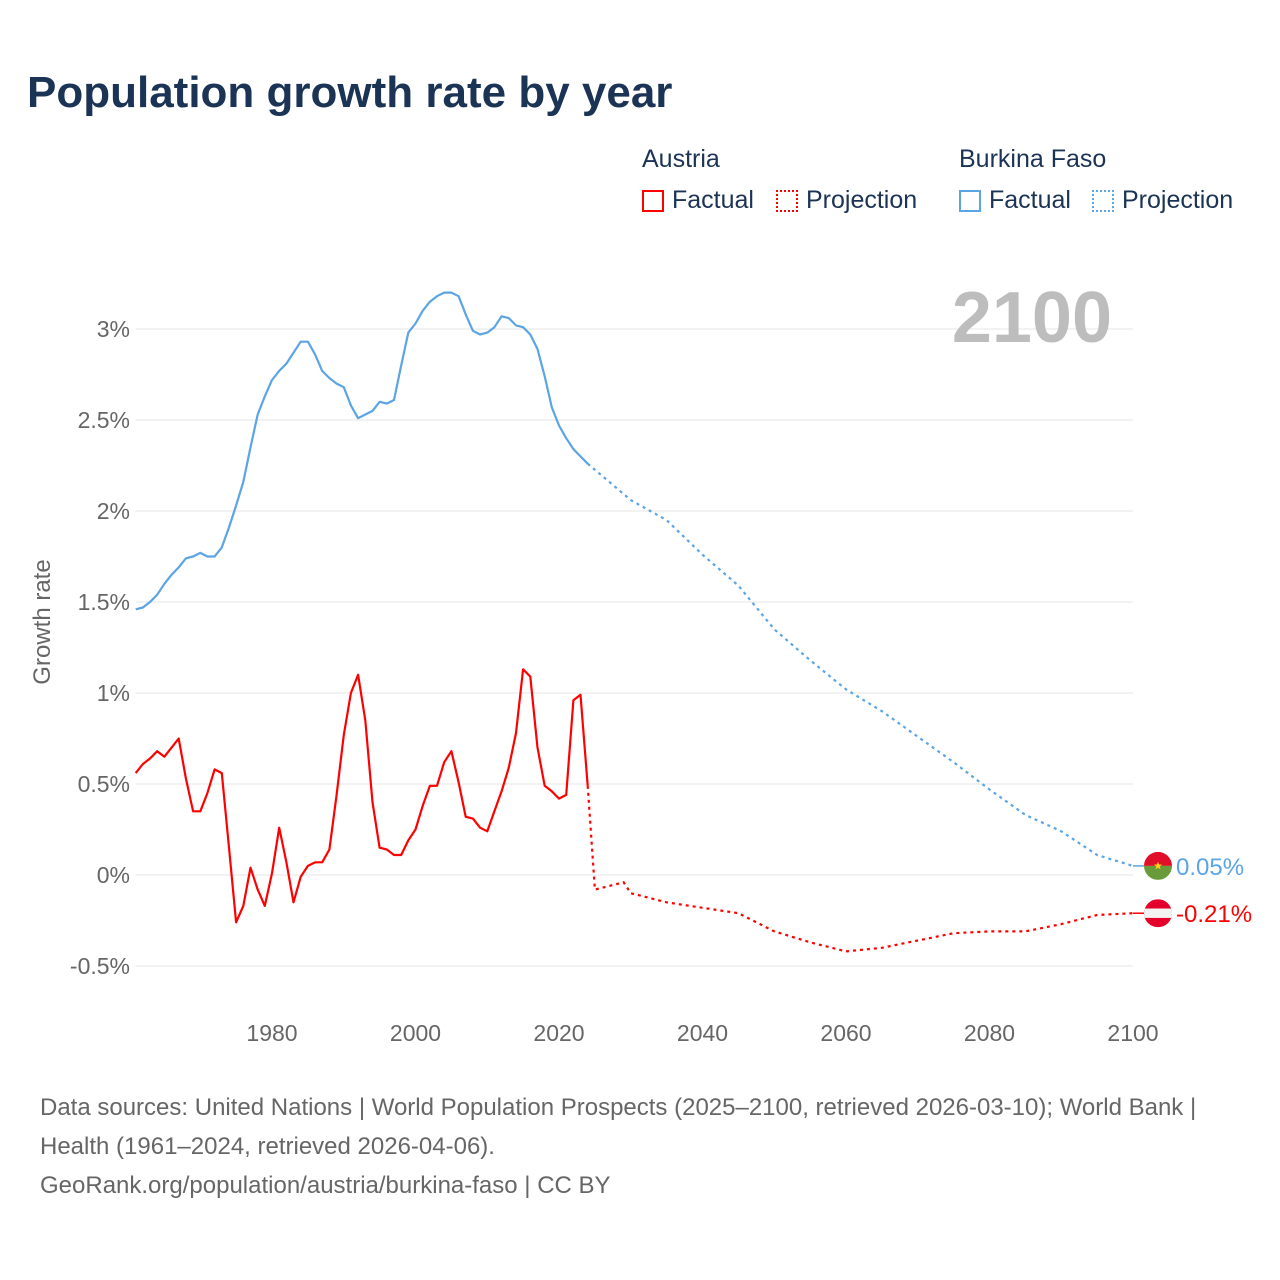 This screenshot has width=1280, height=1280. I want to click on x-tick-label: 2080, so click(989, 1033).